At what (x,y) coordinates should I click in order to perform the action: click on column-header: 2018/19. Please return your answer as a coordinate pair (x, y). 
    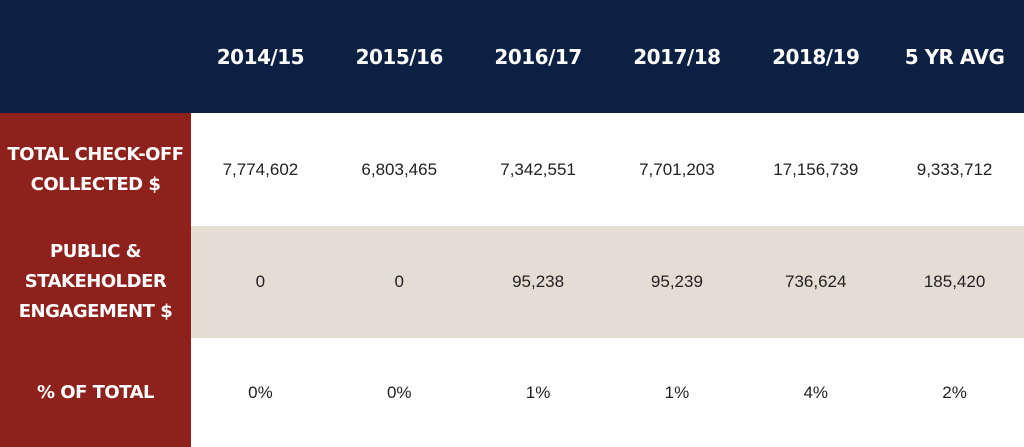
    Looking at the image, I should click on (816, 56).